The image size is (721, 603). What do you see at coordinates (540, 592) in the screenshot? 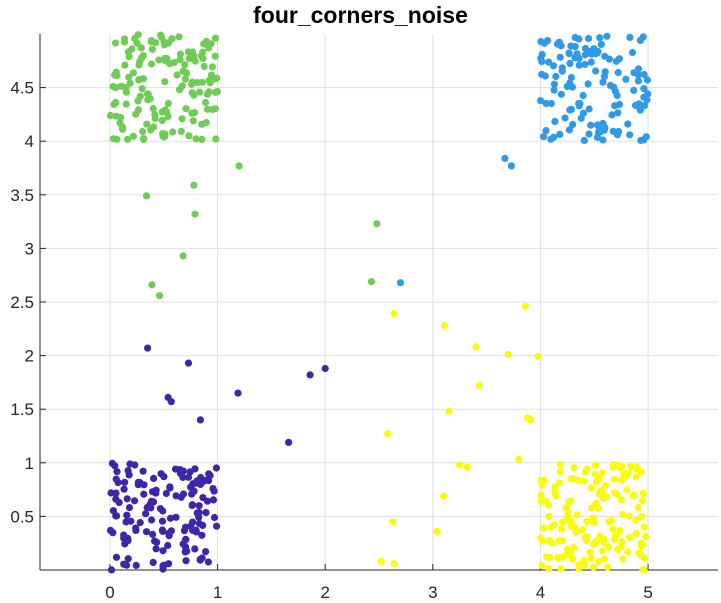
I see `x-tick-label: 4` at bounding box center [540, 592].